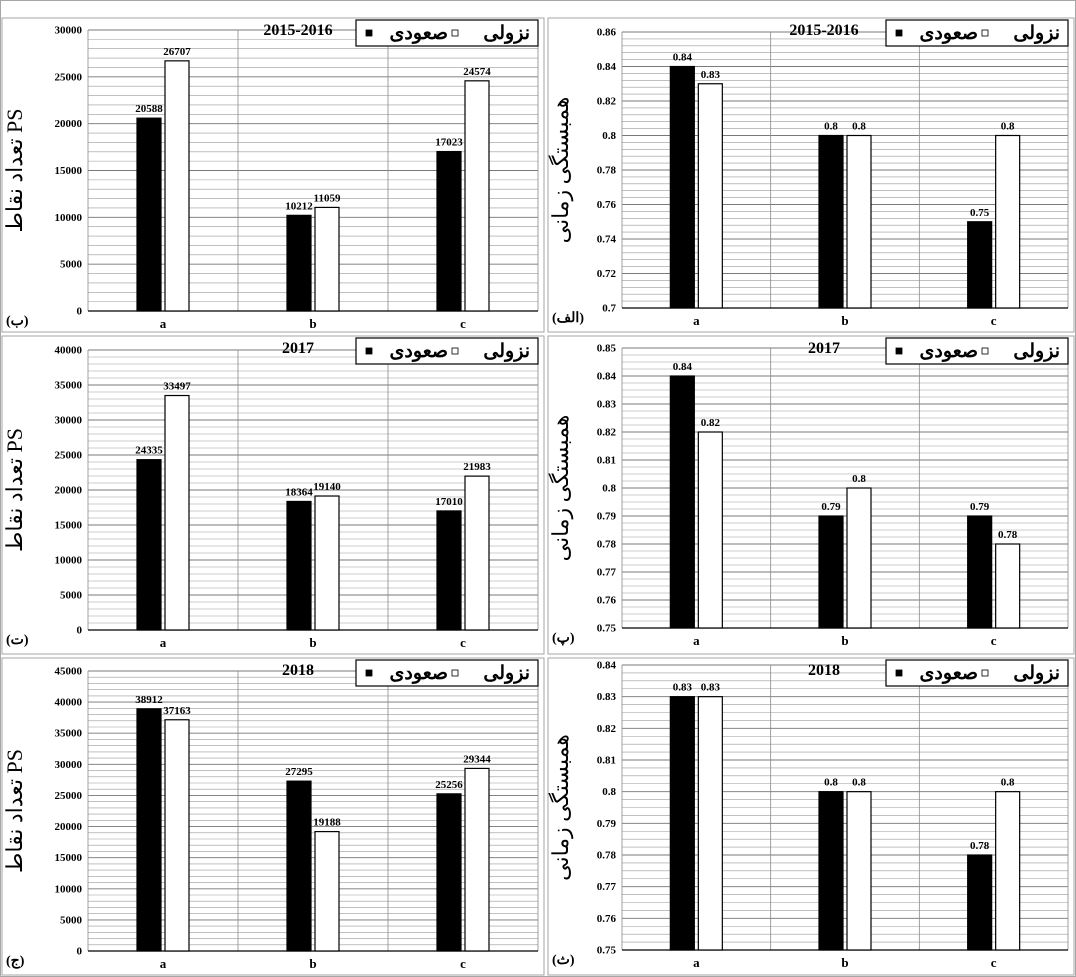  What do you see at coordinates (1008, 535) in the screenshot?
I see `data-label: 0.78` at bounding box center [1008, 535].